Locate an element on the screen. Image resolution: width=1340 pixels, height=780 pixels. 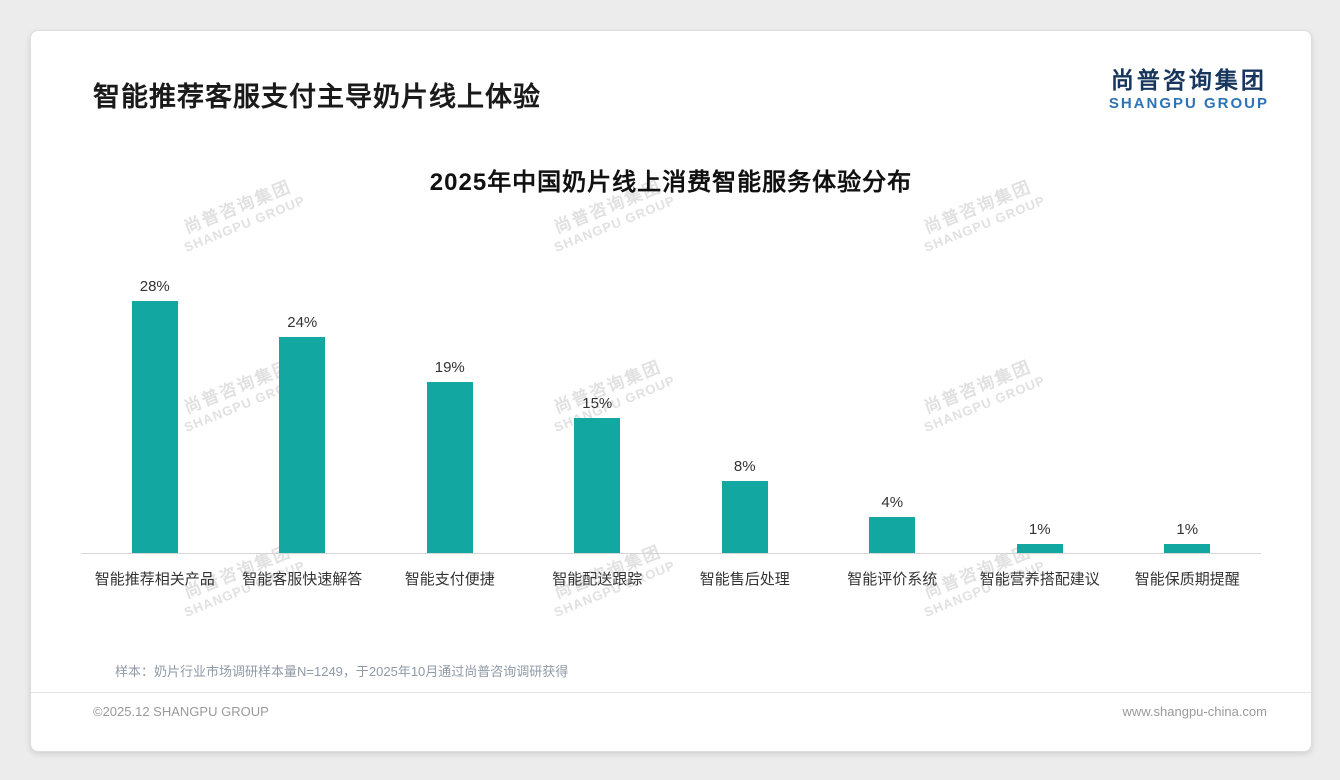
bar-column: 15% is located at coordinates (598, 474).